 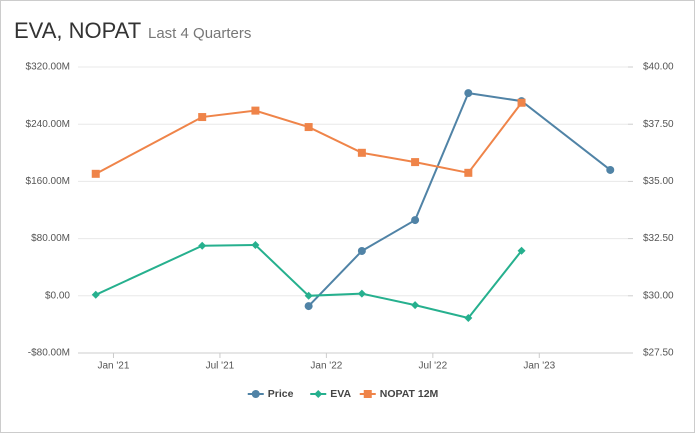 What do you see at coordinates (57, 295) in the screenshot?
I see `y-tick-label: $0.00` at bounding box center [57, 295].